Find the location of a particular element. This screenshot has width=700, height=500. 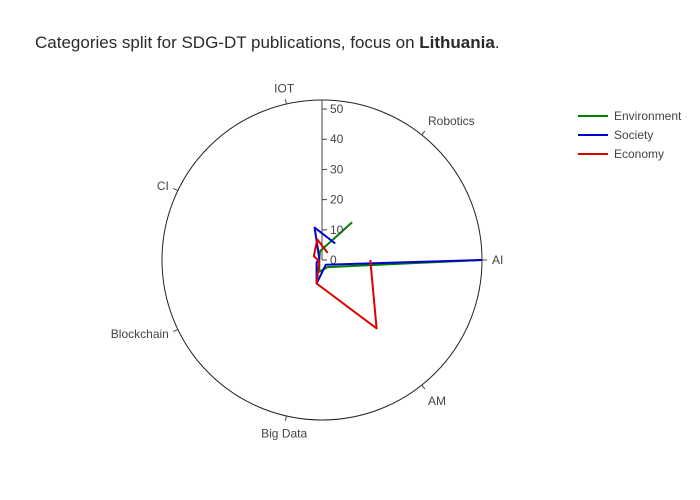

category-label: Blockchain is located at coordinates (140, 334).